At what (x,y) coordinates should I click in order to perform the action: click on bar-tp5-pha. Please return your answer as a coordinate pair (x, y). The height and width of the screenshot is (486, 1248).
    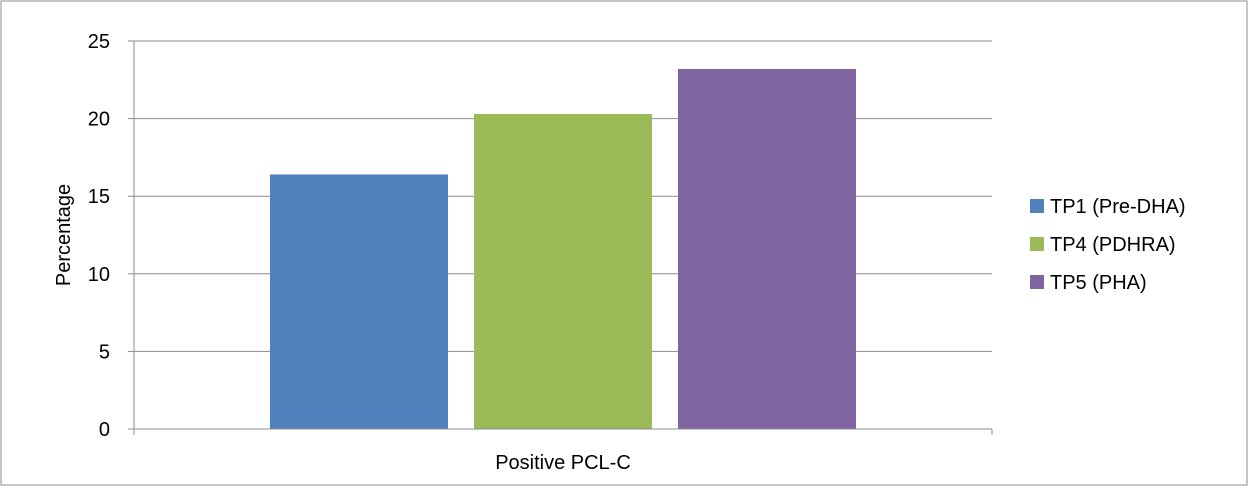
    Looking at the image, I should click on (767, 248).